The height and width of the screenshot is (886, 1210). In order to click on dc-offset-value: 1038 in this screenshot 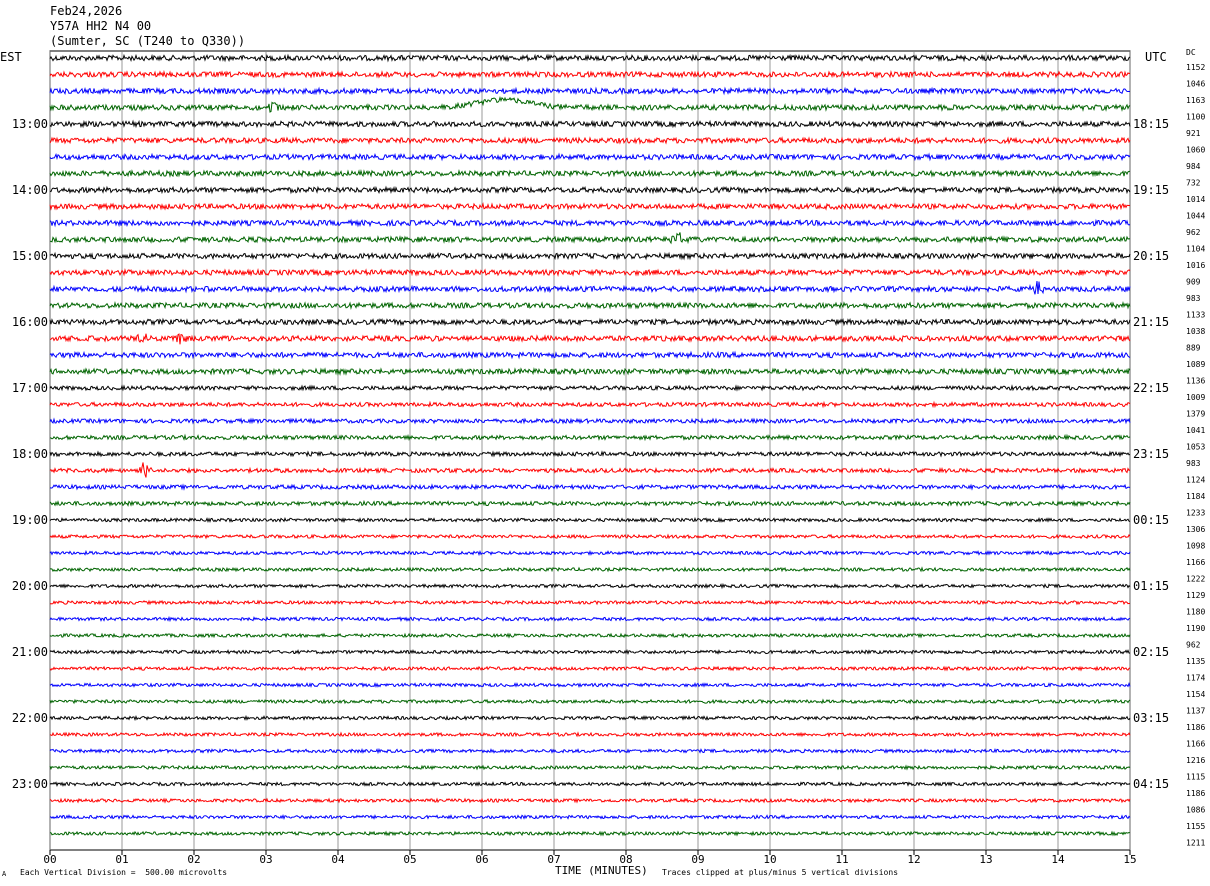, I will do `click(1195, 331)`.